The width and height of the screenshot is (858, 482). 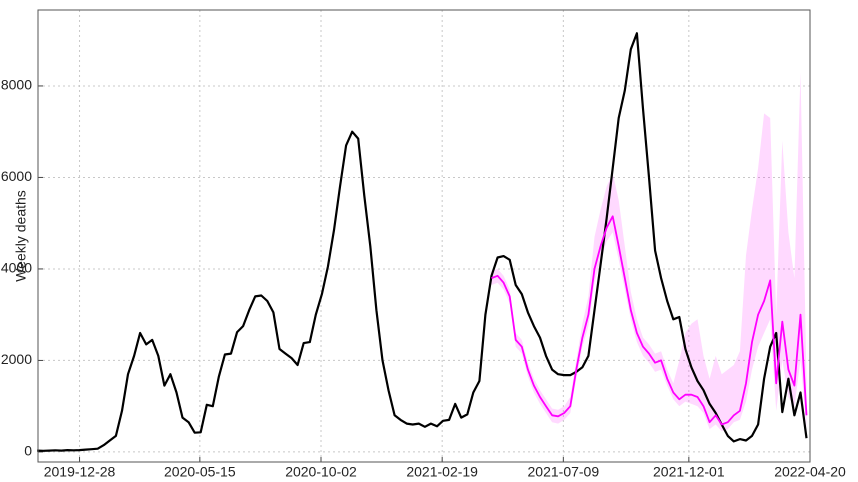 I want to click on x-tick-label: 2019-12-28, so click(x=80, y=472).